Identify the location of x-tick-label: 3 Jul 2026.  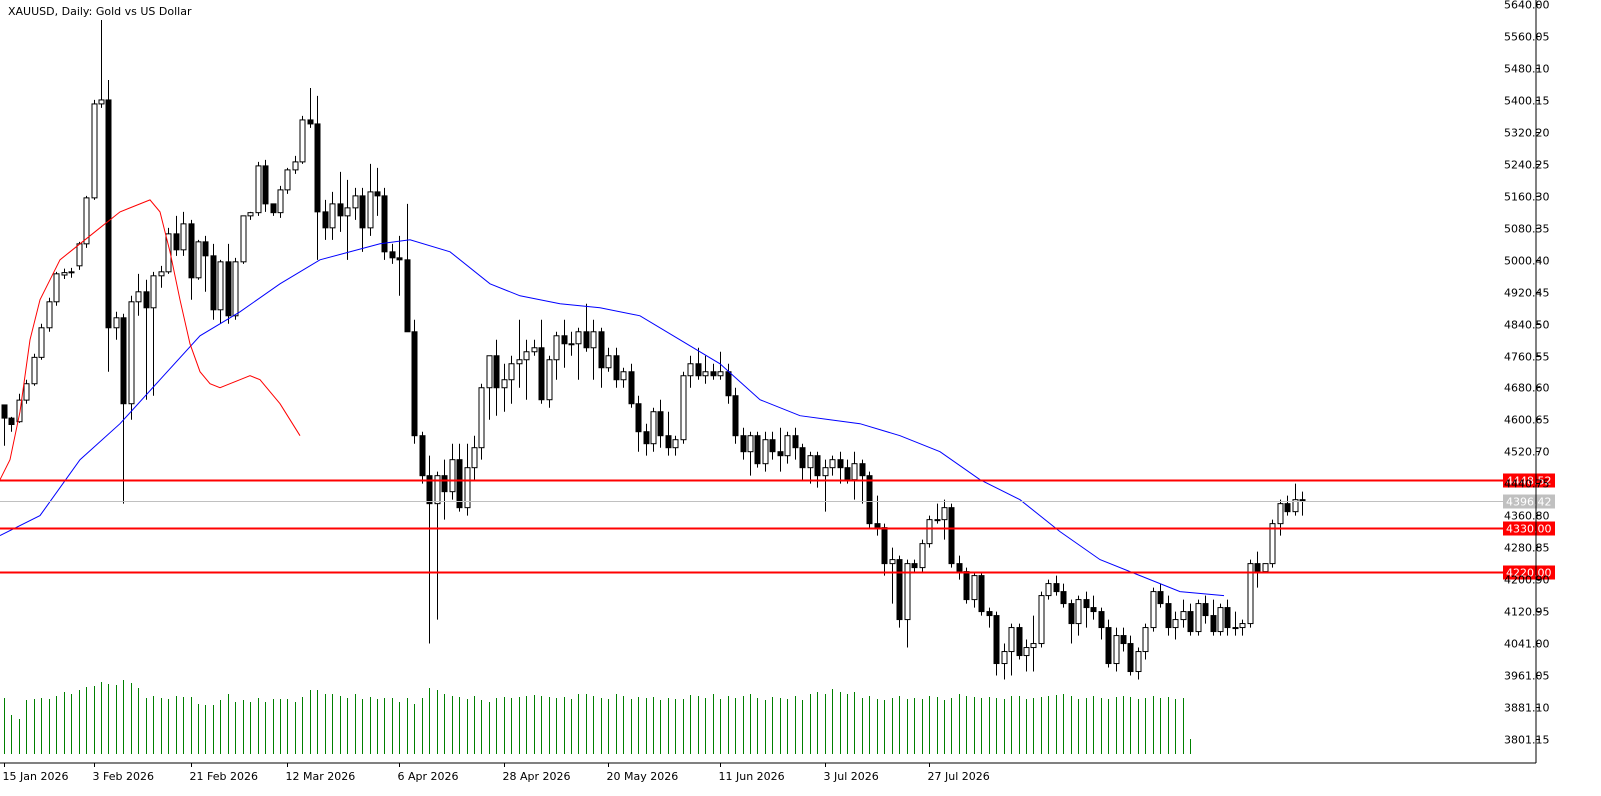
(851, 776).